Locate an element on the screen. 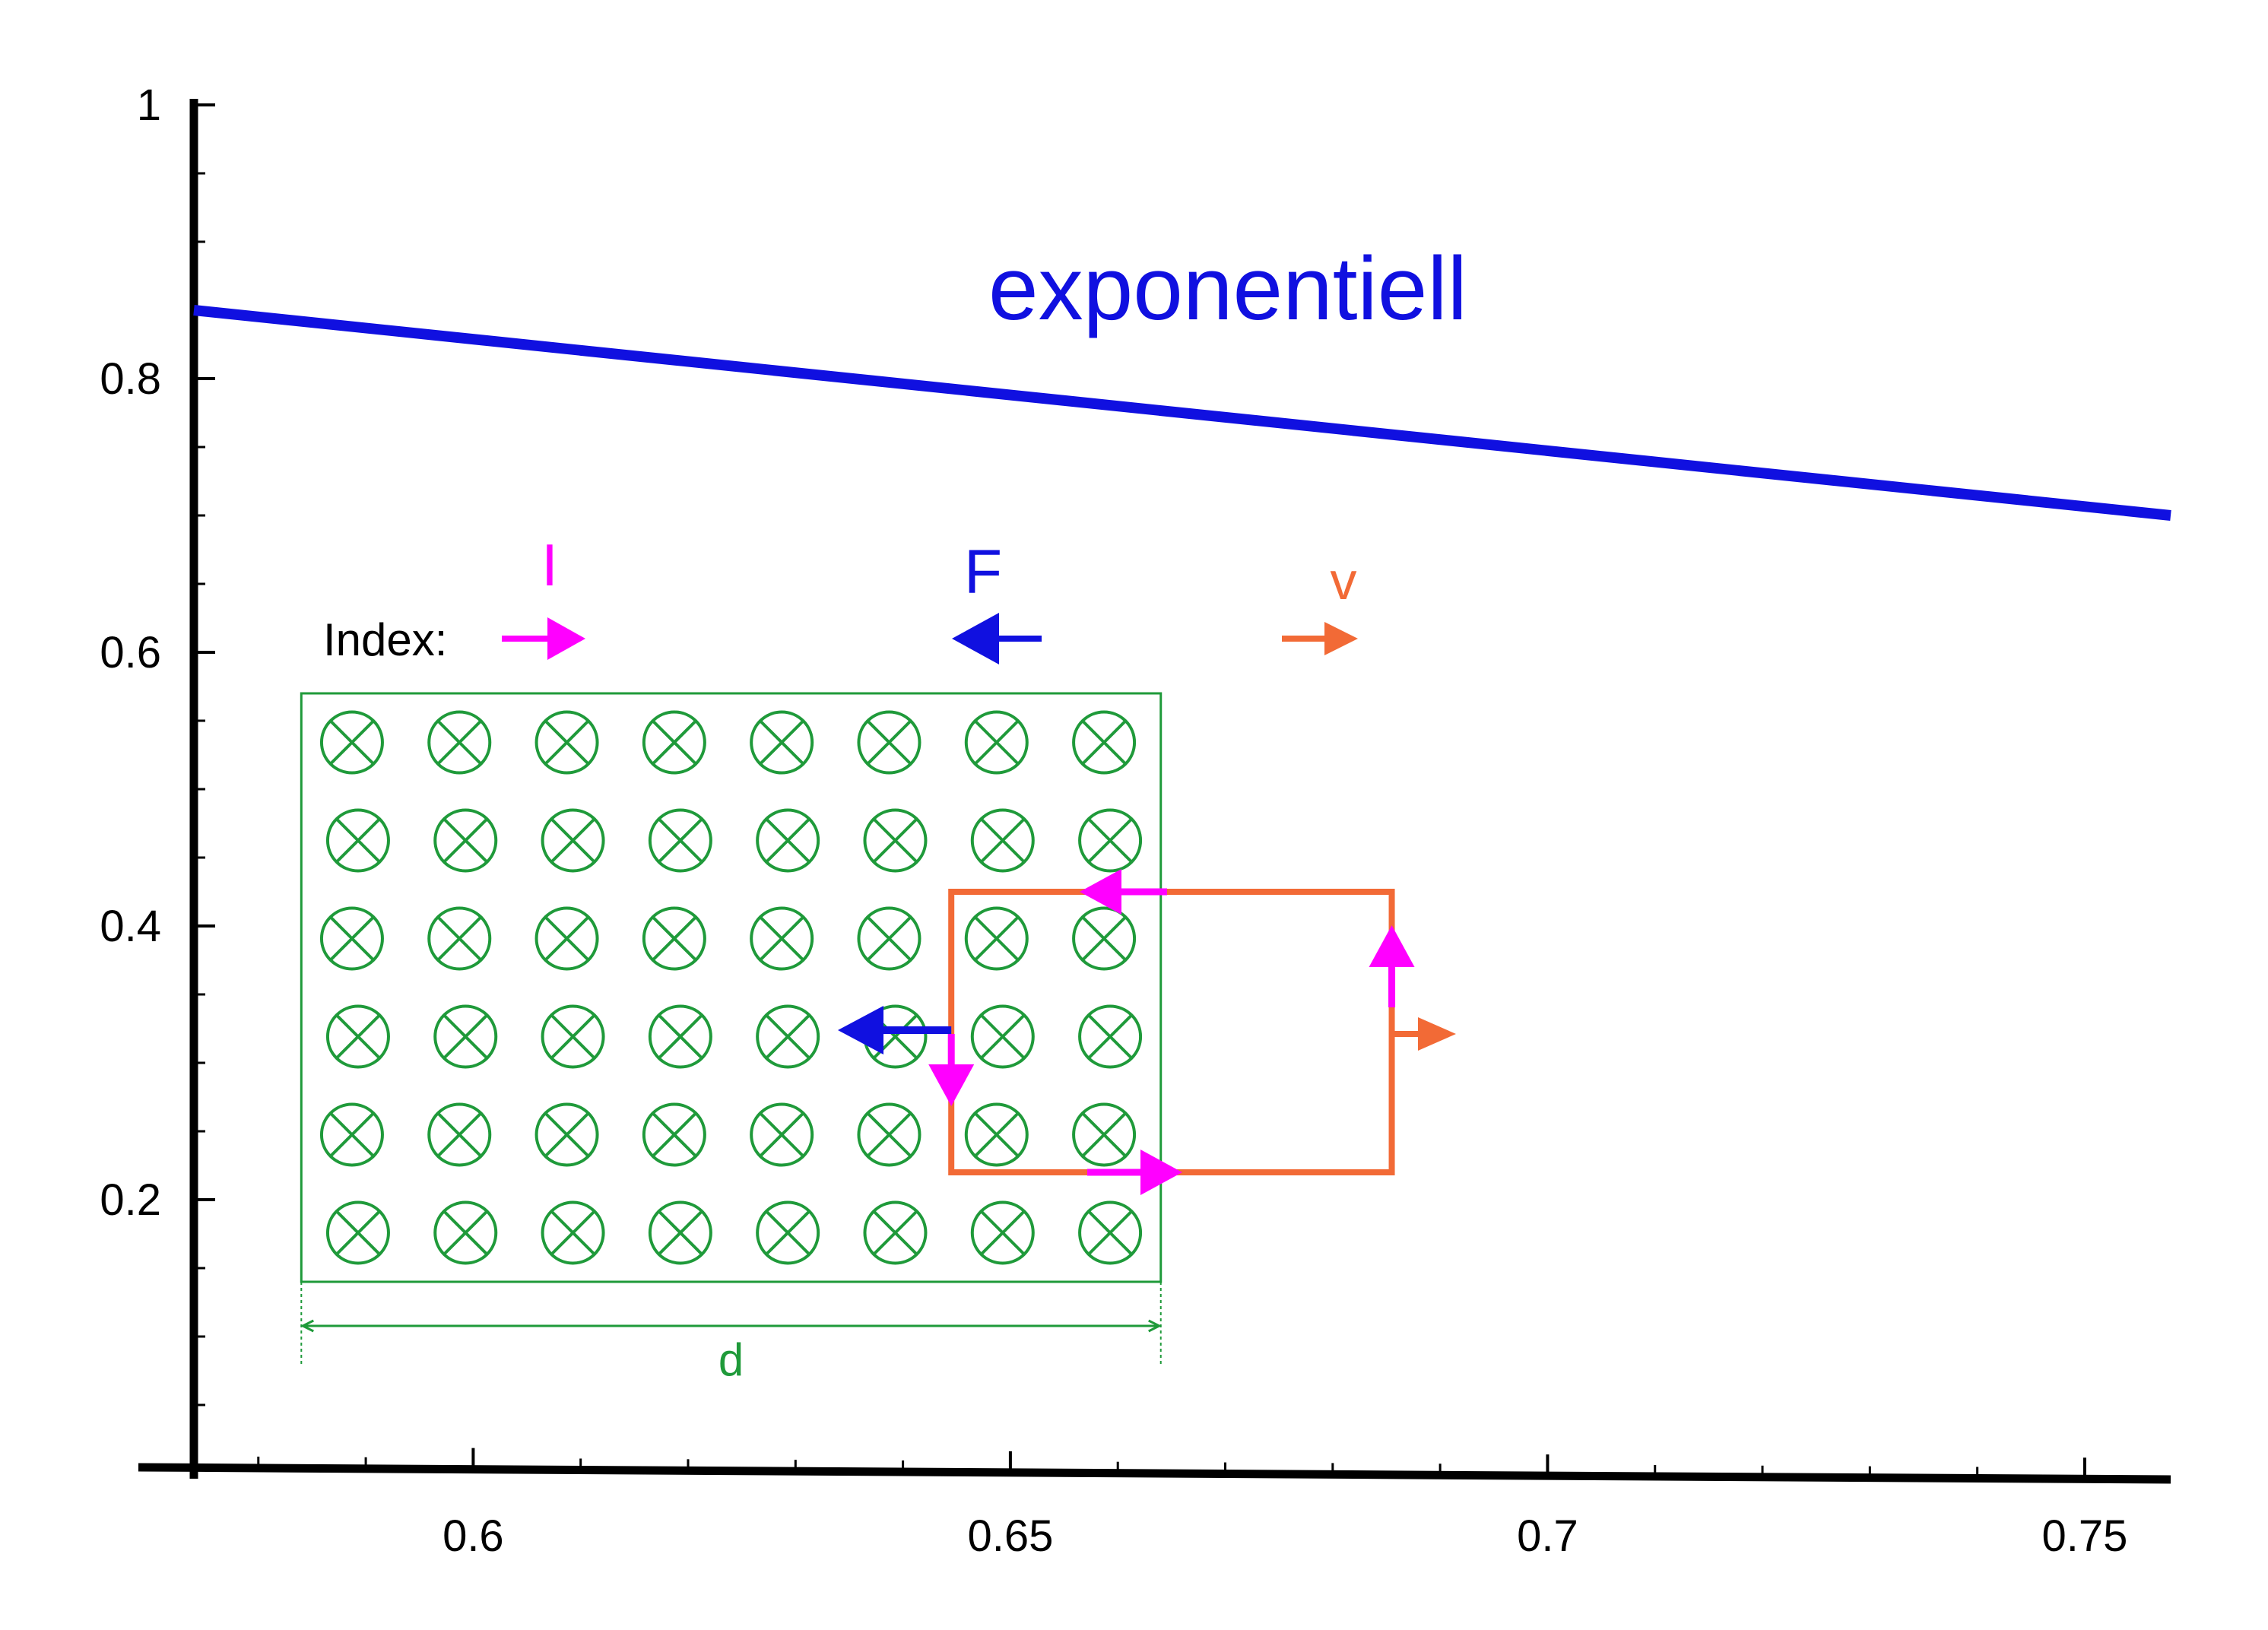 This screenshot has height=1630, width=2268. dimension-arrow-right is located at coordinates (1155, 1326).